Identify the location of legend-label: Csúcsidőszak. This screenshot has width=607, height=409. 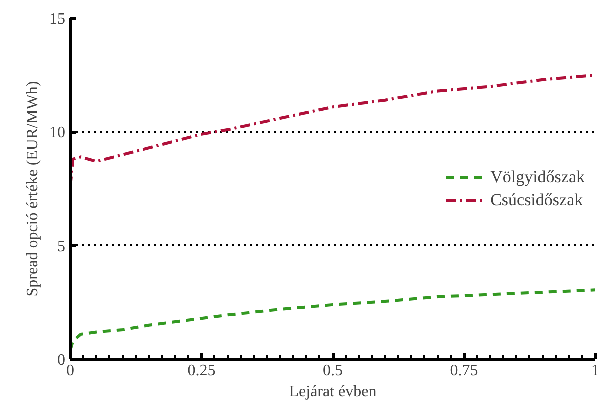
(537, 200).